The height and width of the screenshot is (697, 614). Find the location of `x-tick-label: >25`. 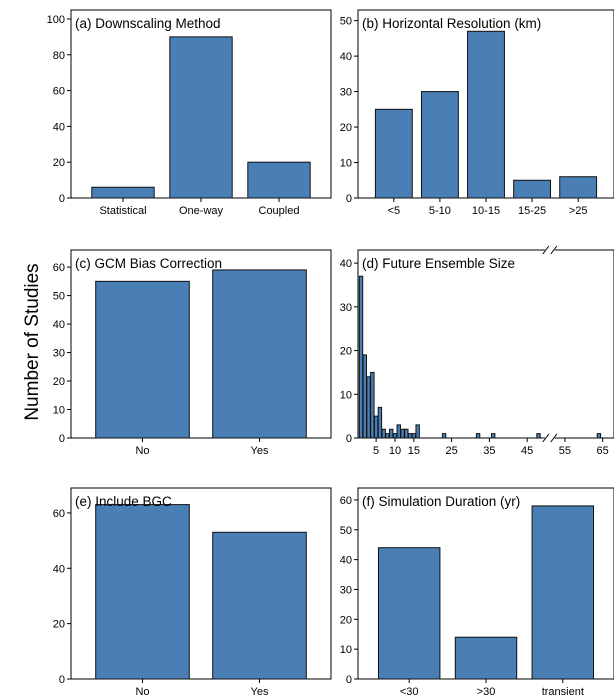

x-tick-label: >25 is located at coordinates (578, 211).